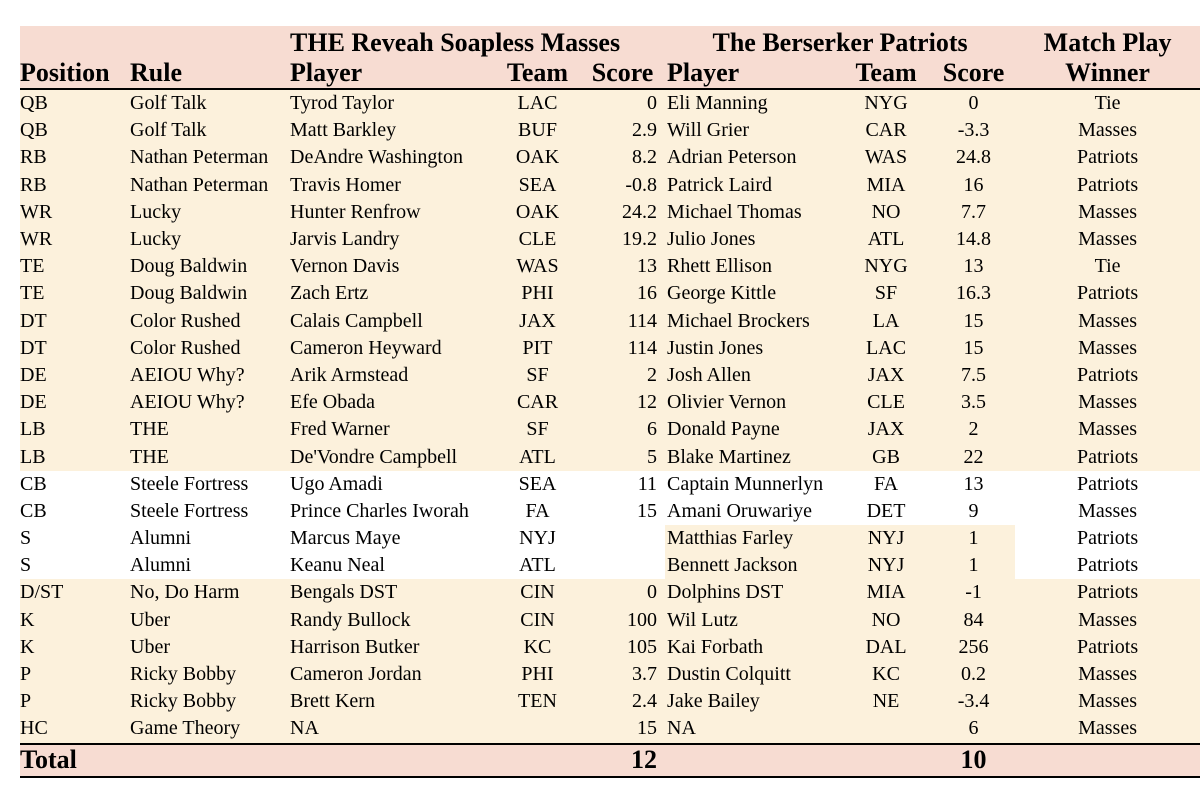 The width and height of the screenshot is (1200, 790). I want to click on cell-score2: 1, so click(974, 566).